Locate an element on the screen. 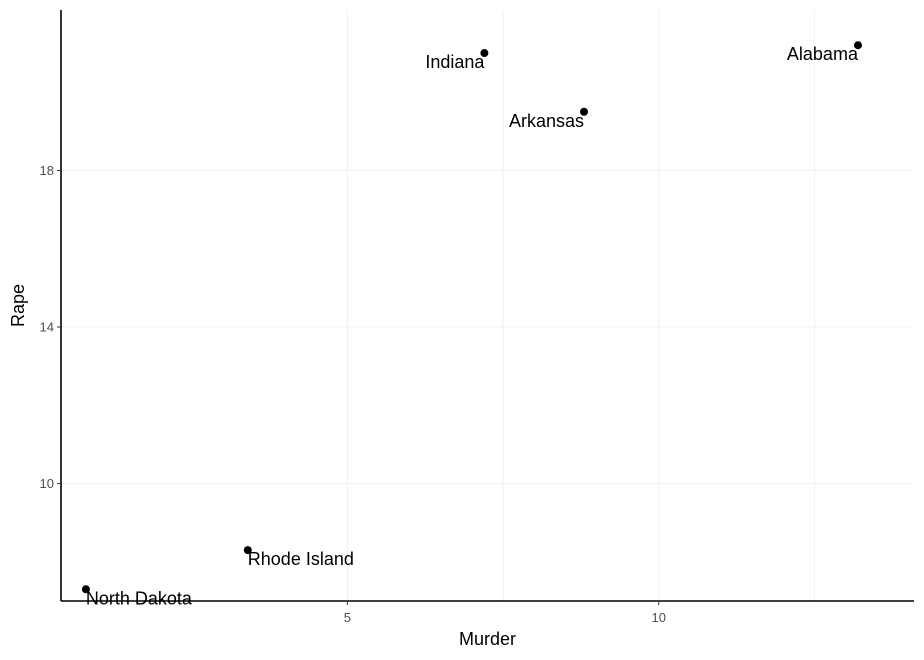 This screenshot has width=924, height=660. y-axis-title: Rape is located at coordinates (18, 305).